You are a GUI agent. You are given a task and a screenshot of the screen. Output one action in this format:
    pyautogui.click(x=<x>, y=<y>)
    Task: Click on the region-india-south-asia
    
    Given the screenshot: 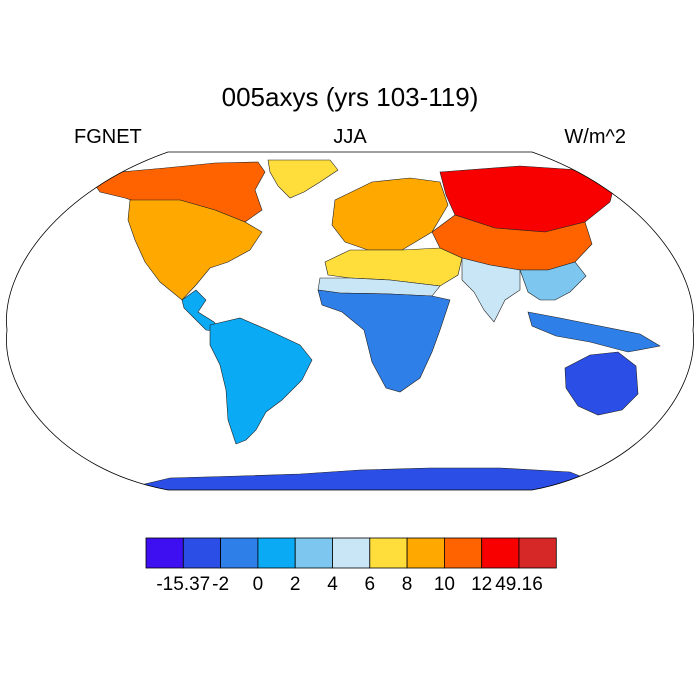 What is the action you would take?
    pyautogui.click(x=491, y=290)
    